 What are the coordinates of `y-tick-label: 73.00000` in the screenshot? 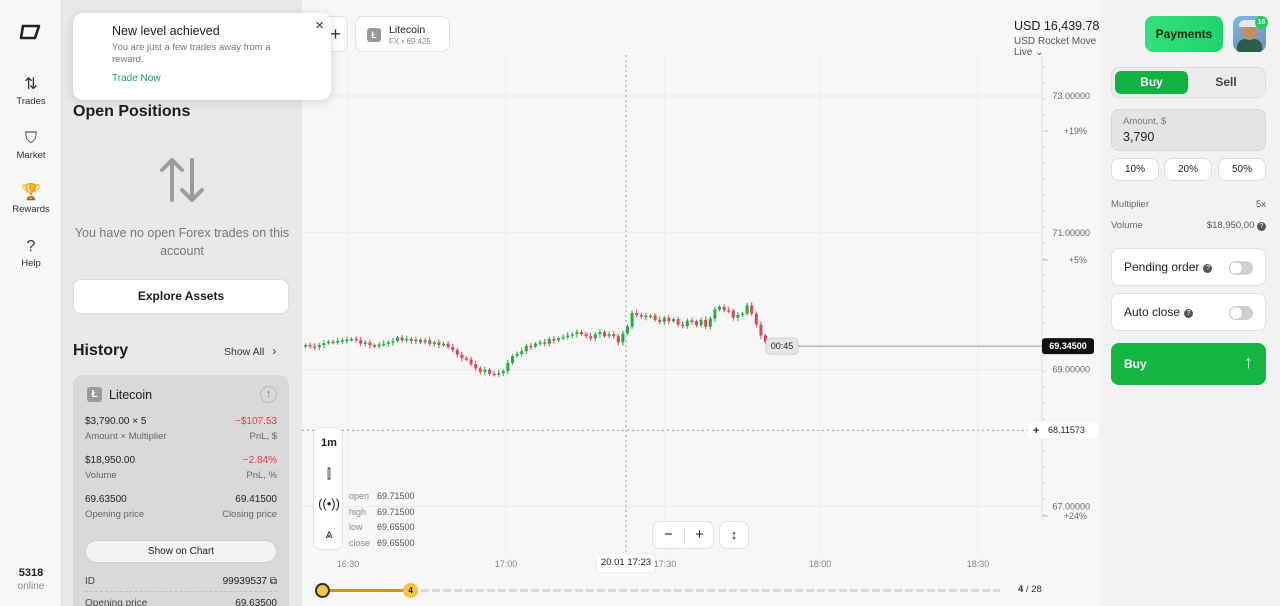 It's located at (1071, 96).